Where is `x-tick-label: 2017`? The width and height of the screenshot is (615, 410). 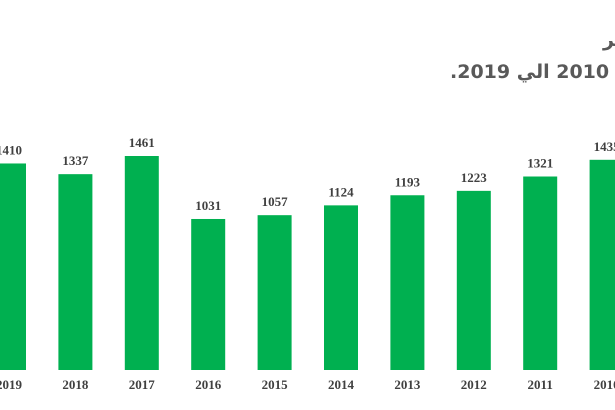
x-tick-label: 2017 is located at coordinates (142, 384).